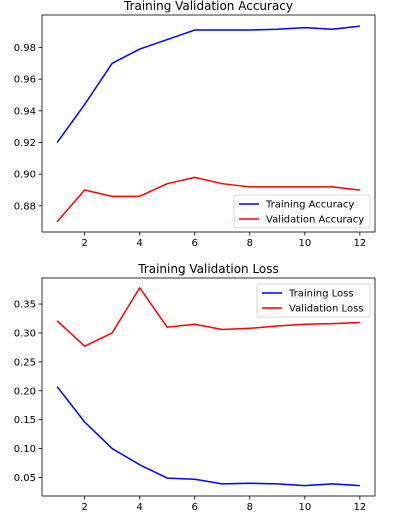  Describe the element at coordinates (321, 294) in the screenshot. I see `legend-label: Training Loss` at that location.